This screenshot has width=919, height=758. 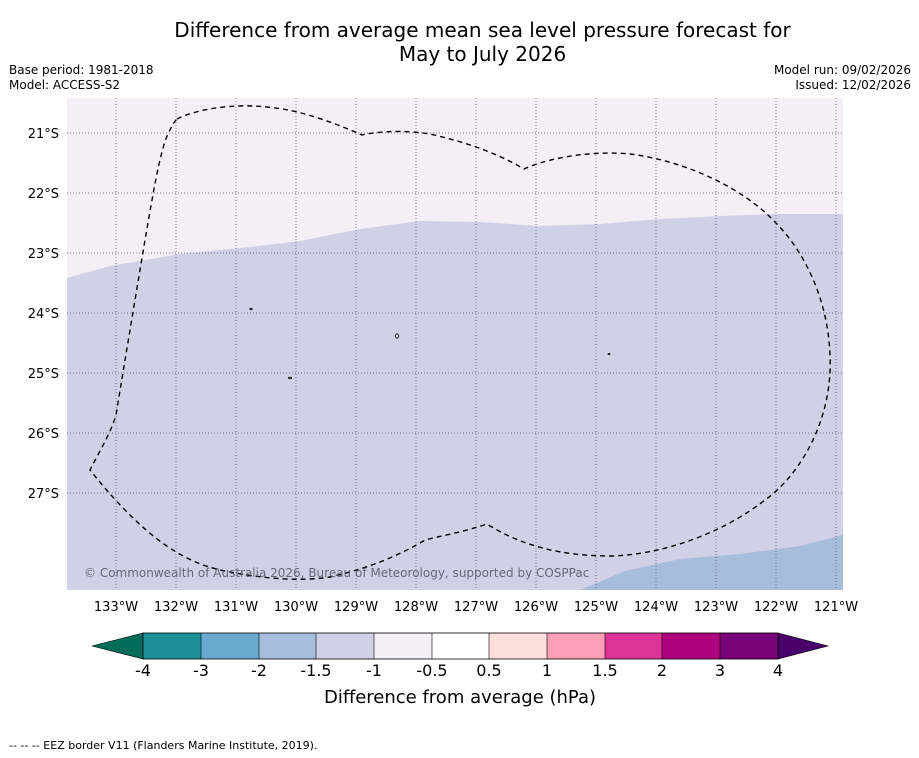 I want to click on colorbar-dividers, so click(x=460, y=646).